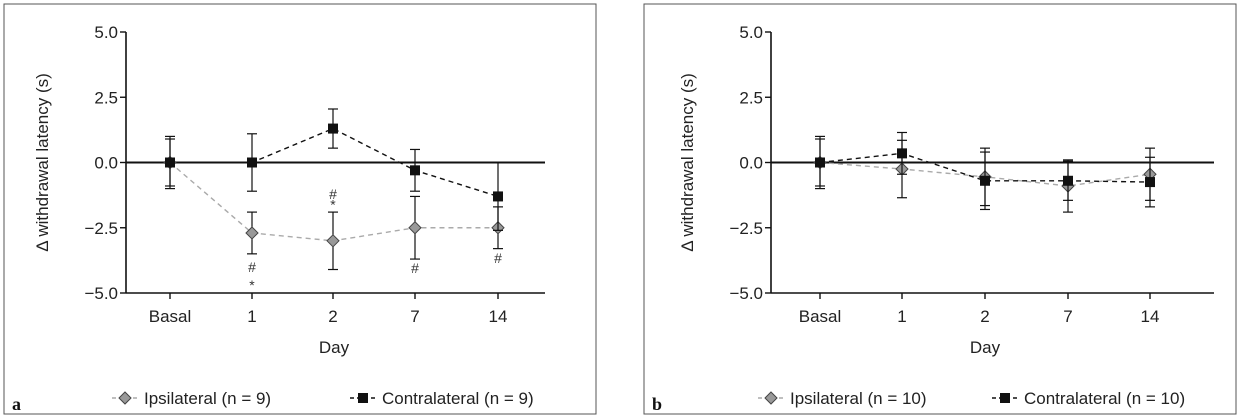 This screenshot has height=418, width=1244. I want to click on legend-item-ipsilateral: Ipsilateral (n = 9), so click(191, 398).